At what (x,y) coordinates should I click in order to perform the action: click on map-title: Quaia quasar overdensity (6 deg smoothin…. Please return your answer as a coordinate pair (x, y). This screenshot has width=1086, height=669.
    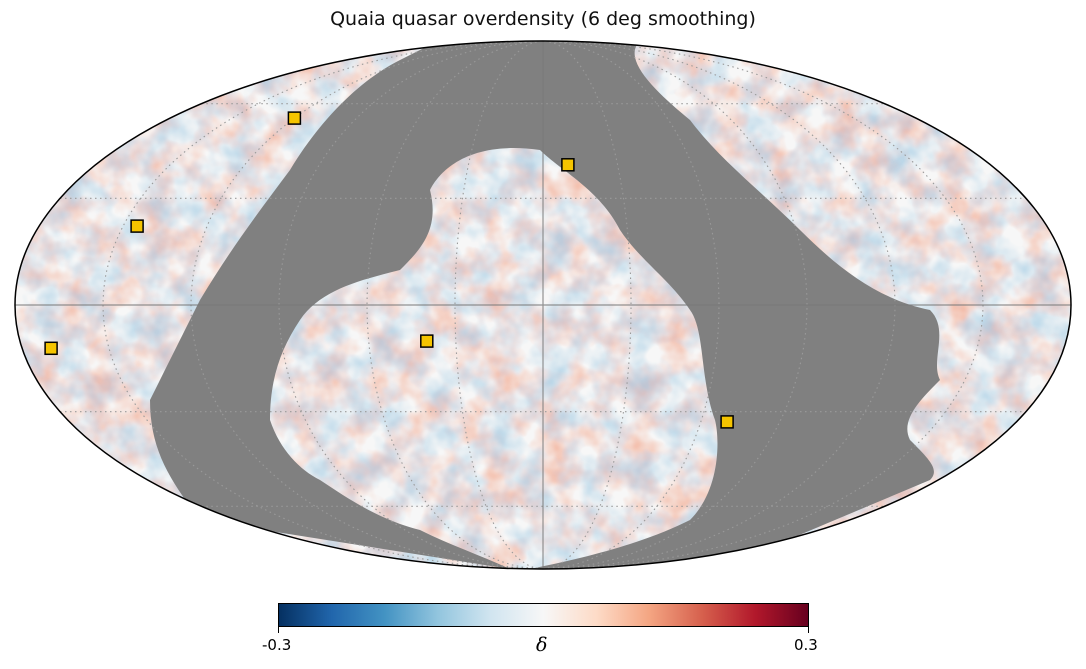
    Looking at the image, I should click on (543, 19).